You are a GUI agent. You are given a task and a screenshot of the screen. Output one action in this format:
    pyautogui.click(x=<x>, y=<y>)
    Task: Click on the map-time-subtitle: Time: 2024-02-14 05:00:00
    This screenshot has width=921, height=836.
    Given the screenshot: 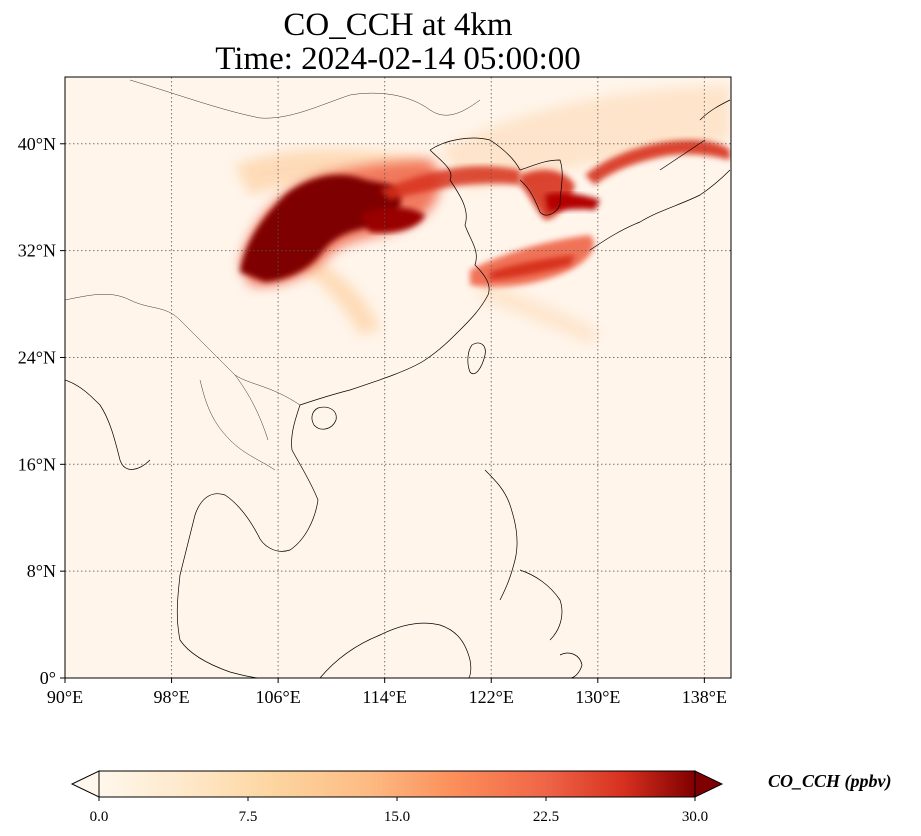 What is the action you would take?
    pyautogui.click(x=398, y=59)
    